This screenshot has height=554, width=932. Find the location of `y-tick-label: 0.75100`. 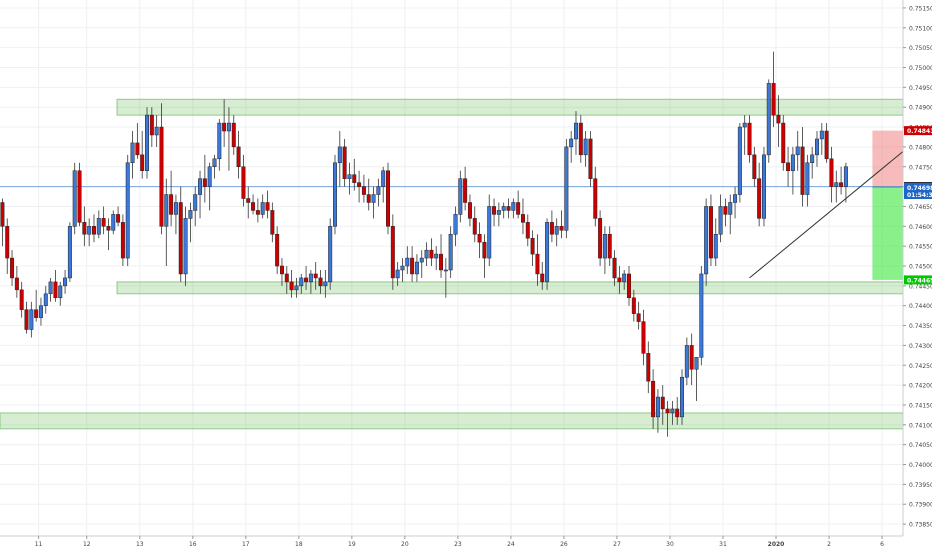

y-tick-label: 0.75100 is located at coordinates (920, 28).